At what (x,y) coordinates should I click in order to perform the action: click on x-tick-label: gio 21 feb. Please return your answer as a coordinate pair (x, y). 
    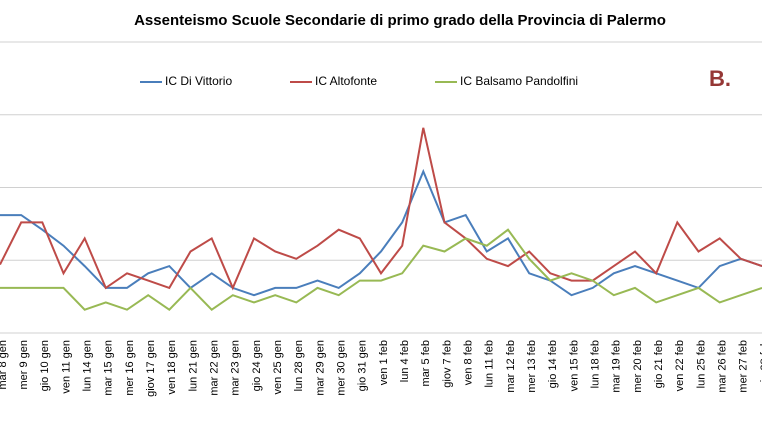
    Looking at the image, I should click on (659, 364).